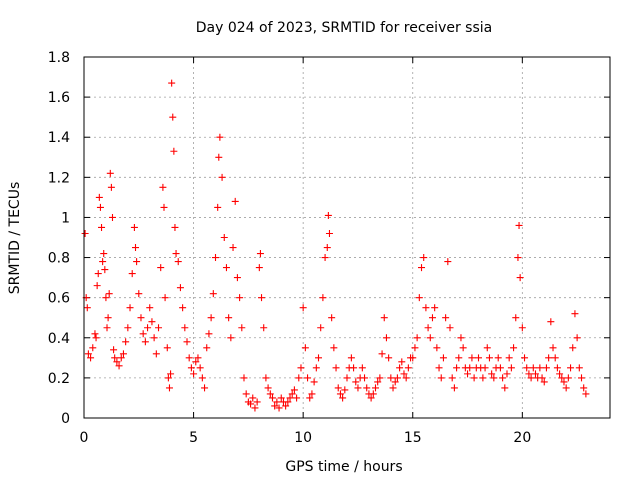 The image size is (640, 480). What do you see at coordinates (59, 178) in the screenshot?
I see `y-tick-label: 1.2` at bounding box center [59, 178].